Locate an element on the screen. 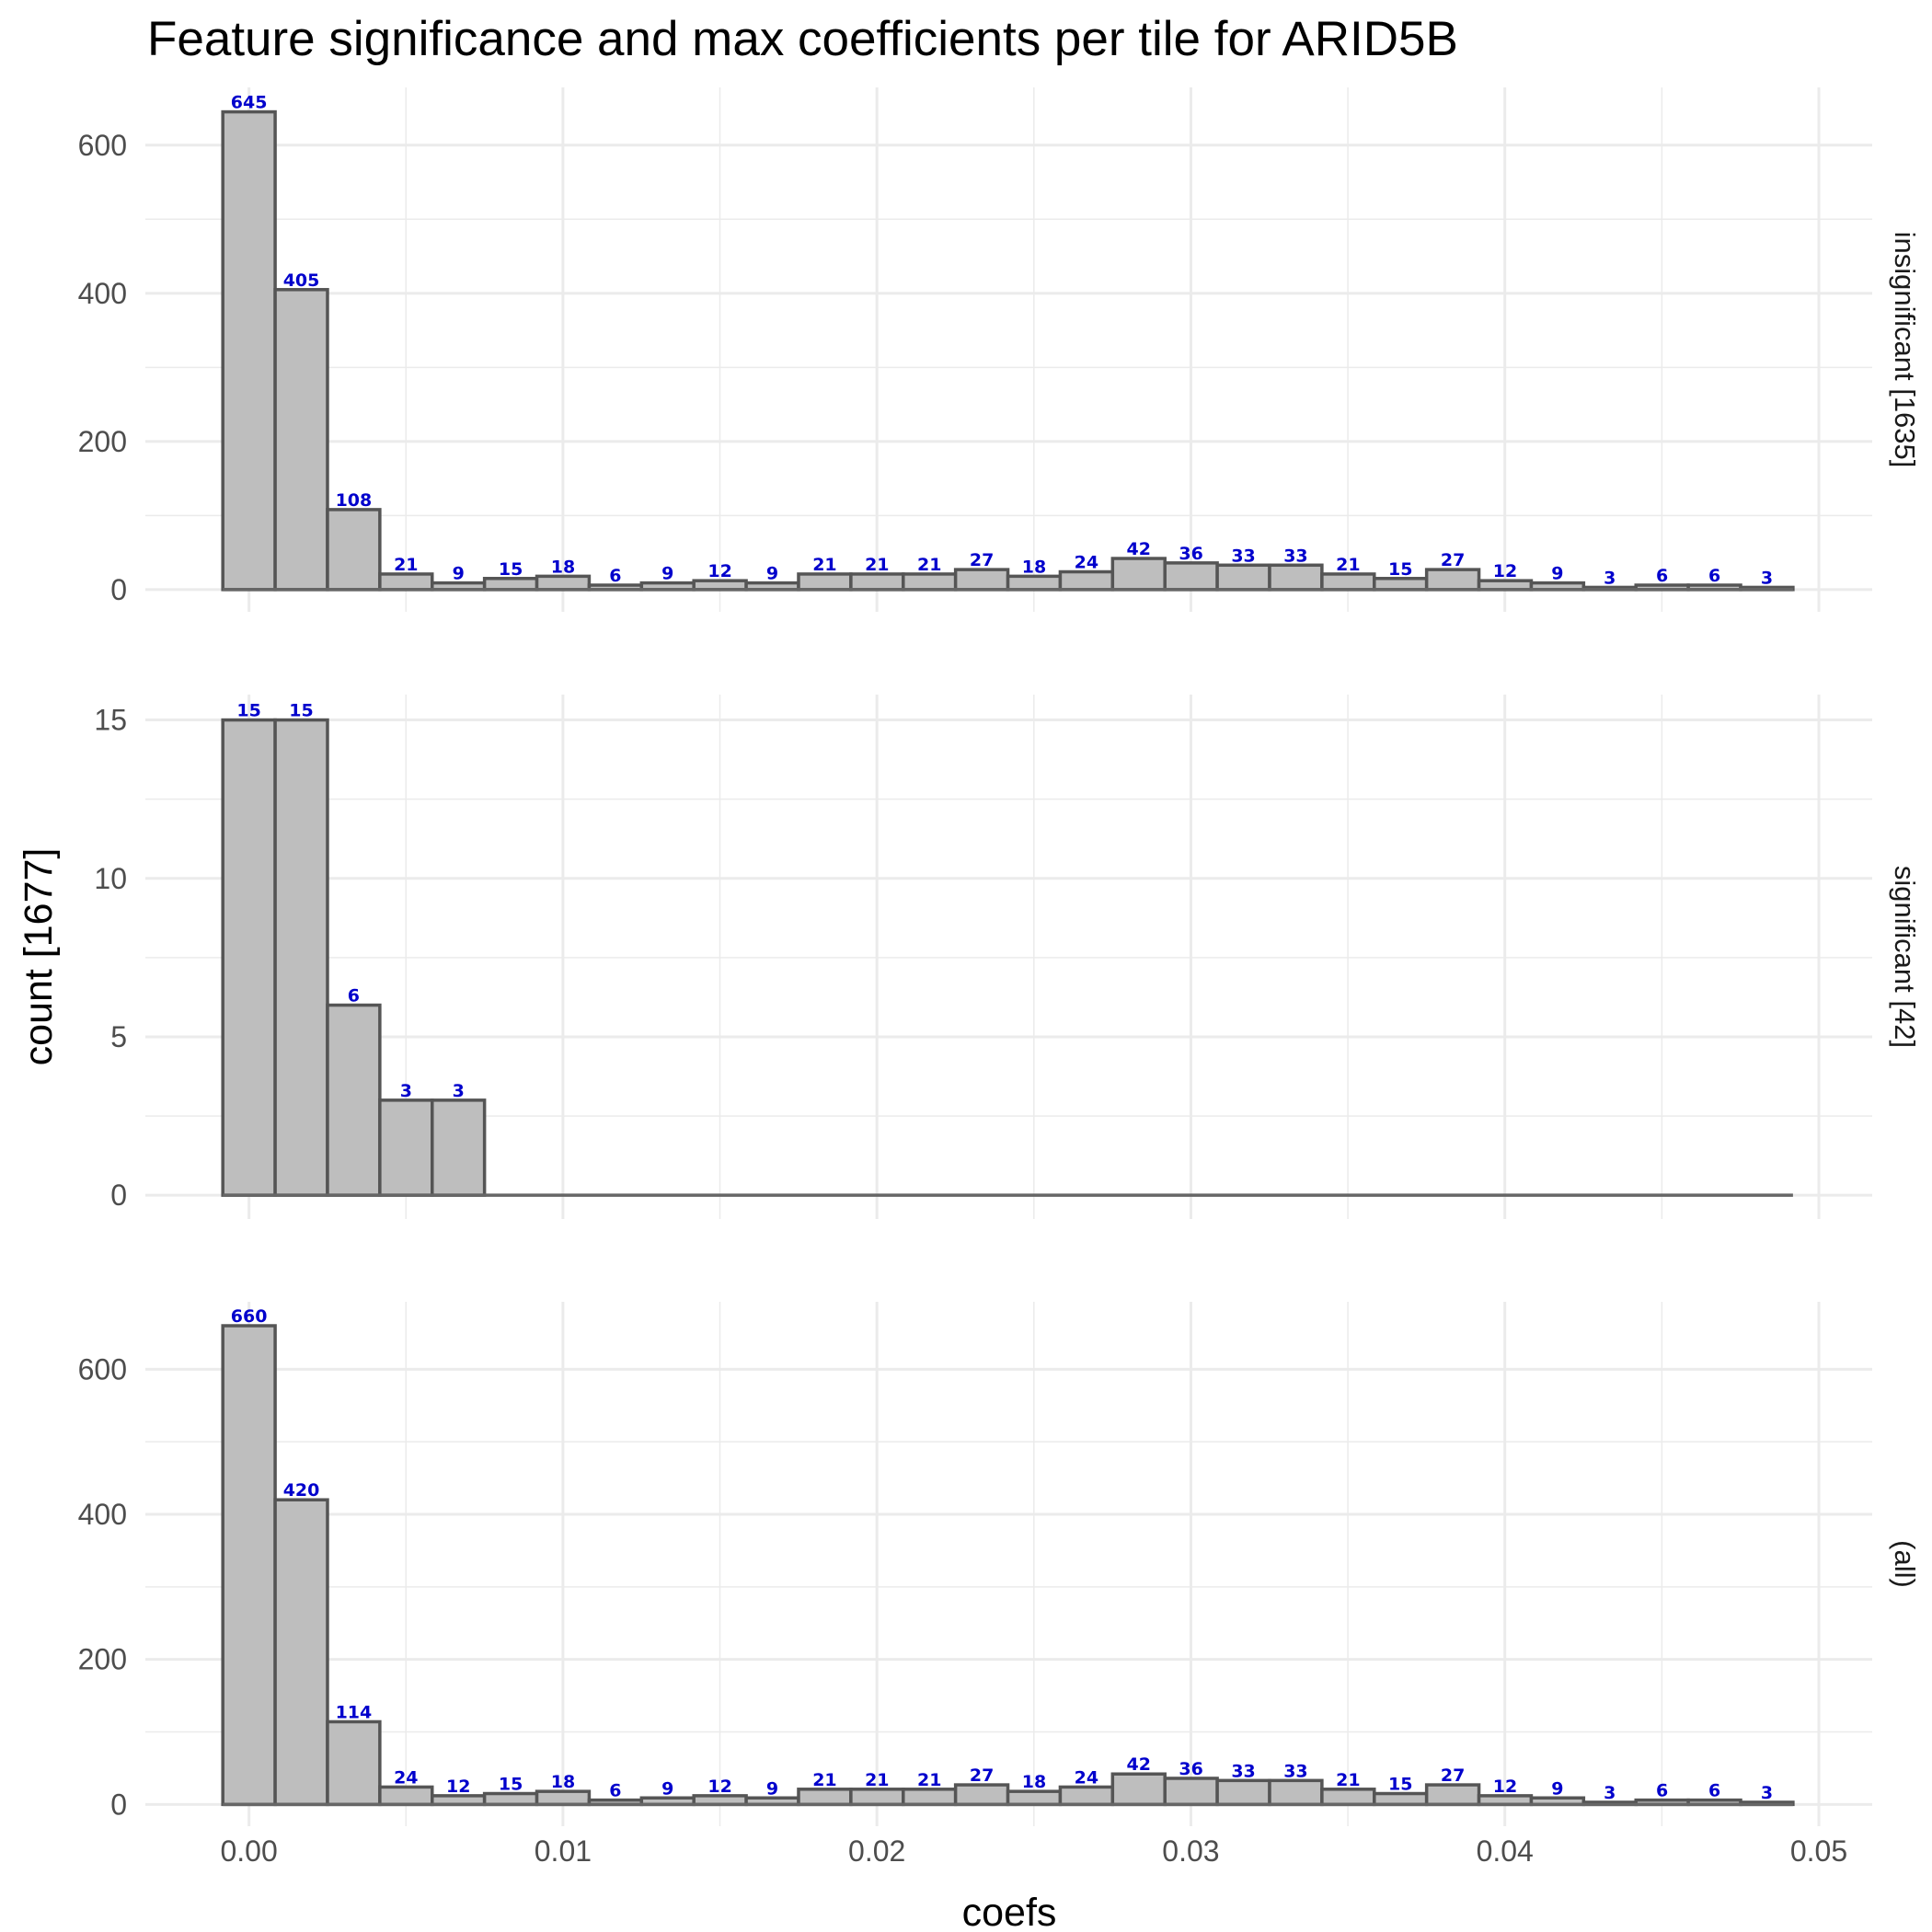  bar-count-label: 405 is located at coordinates (301, 280).